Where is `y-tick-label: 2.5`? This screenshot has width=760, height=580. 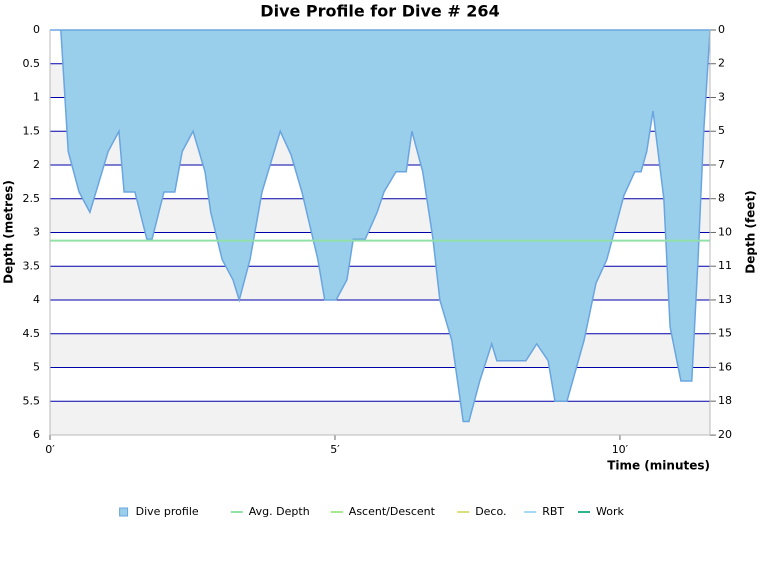
y-tick-label: 2.5 is located at coordinates (32, 198).